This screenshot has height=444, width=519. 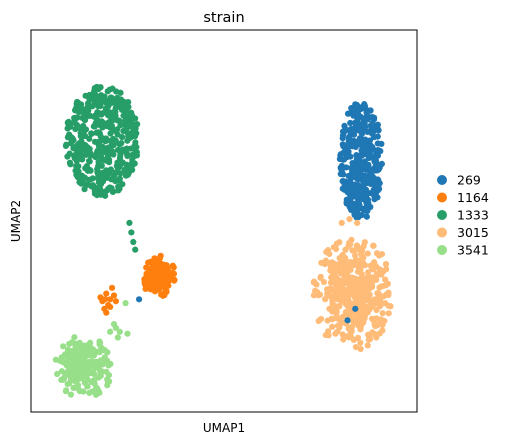 I want to click on legend-label-269: 269, so click(x=469, y=180).